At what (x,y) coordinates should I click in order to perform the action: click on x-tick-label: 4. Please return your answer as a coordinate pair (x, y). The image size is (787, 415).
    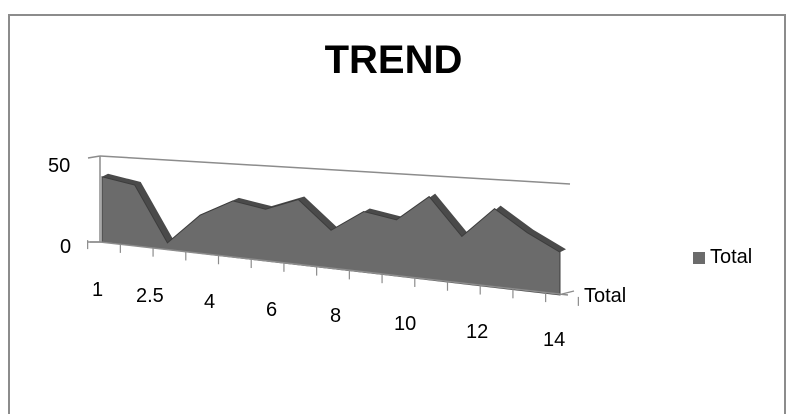
    Looking at the image, I should click on (209, 302).